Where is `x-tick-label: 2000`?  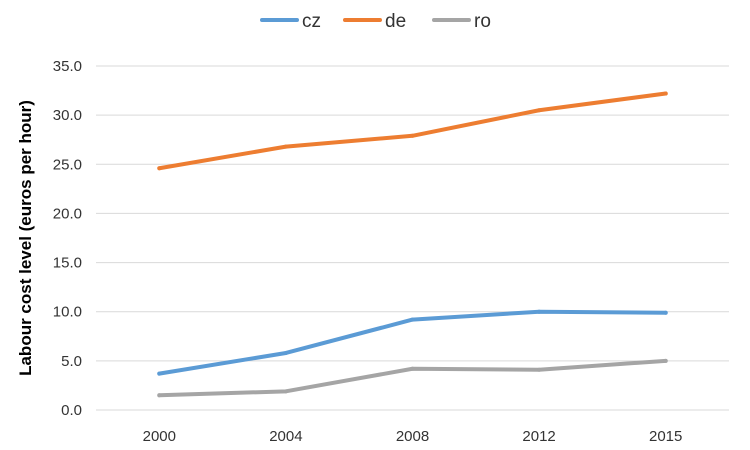 x-tick-label: 2000 is located at coordinates (159, 436).